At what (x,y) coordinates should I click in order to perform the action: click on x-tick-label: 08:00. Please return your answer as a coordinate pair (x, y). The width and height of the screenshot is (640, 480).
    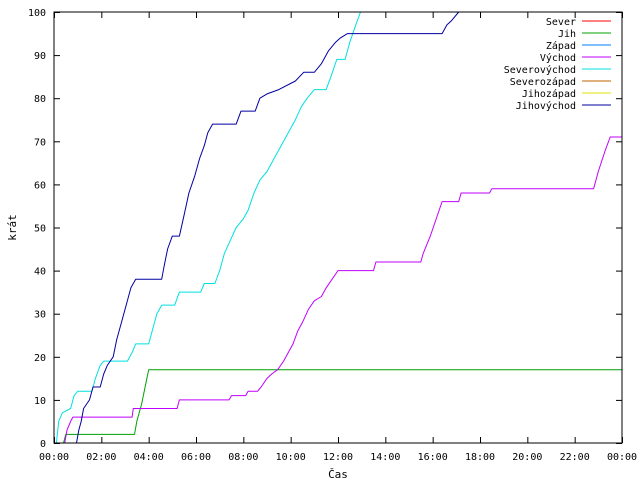
    Looking at the image, I should click on (243, 457).